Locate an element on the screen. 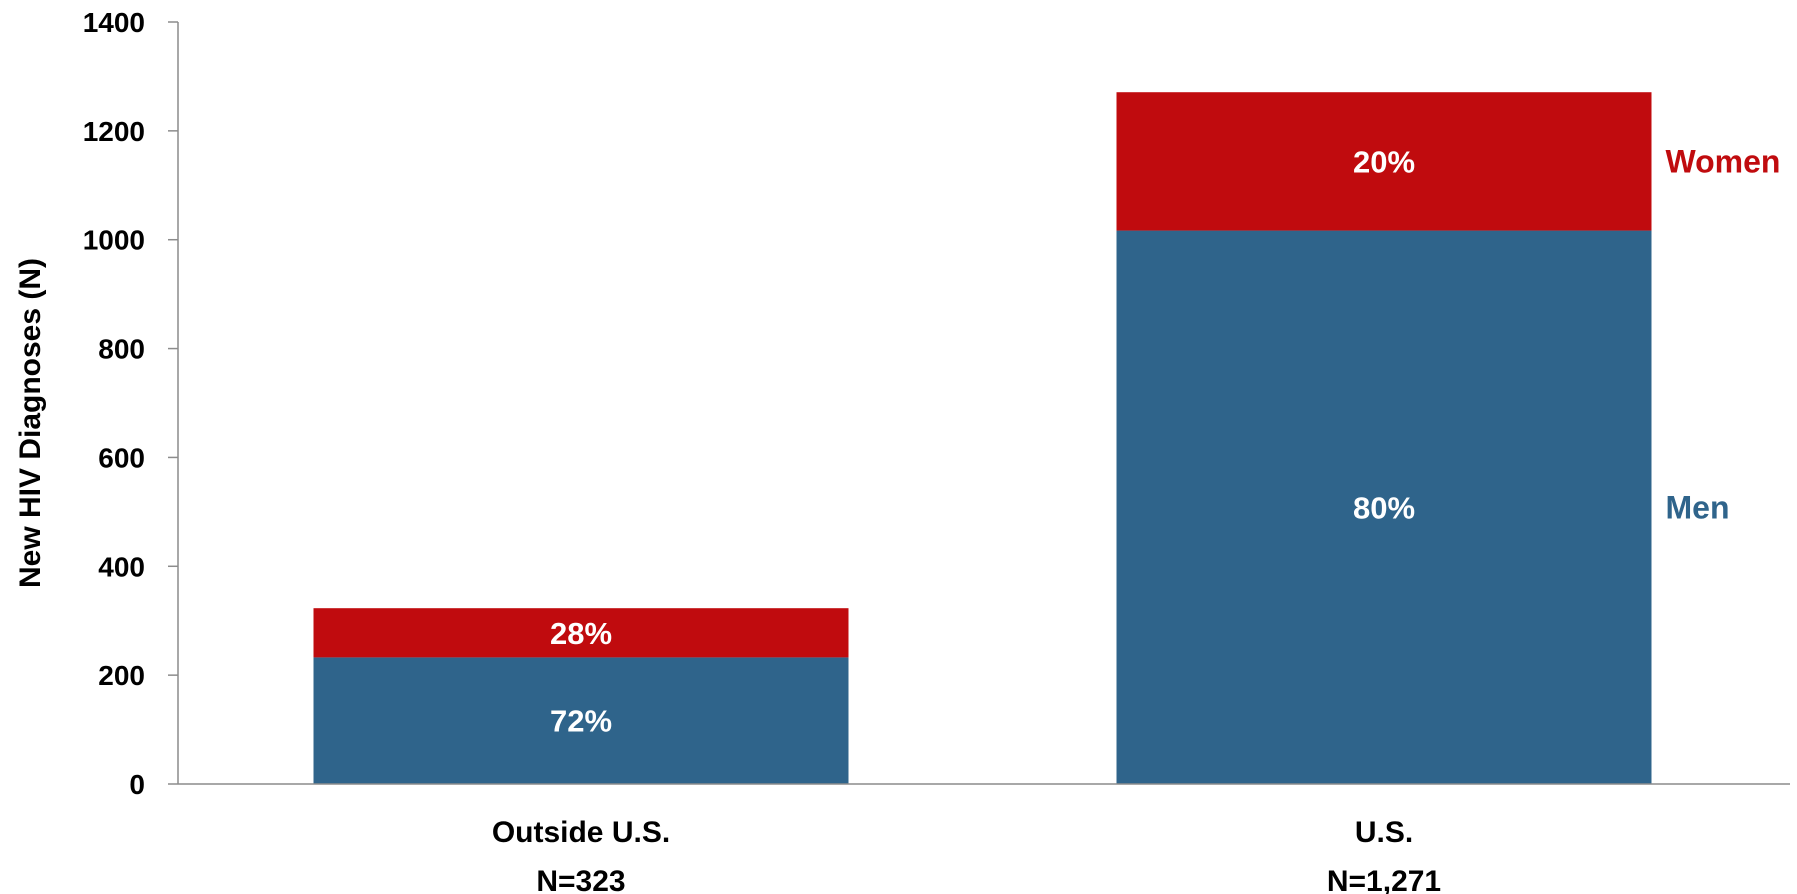 Image resolution: width=1797 pixels, height=894 pixels. bar-label-men: 80% is located at coordinates (1384, 507).